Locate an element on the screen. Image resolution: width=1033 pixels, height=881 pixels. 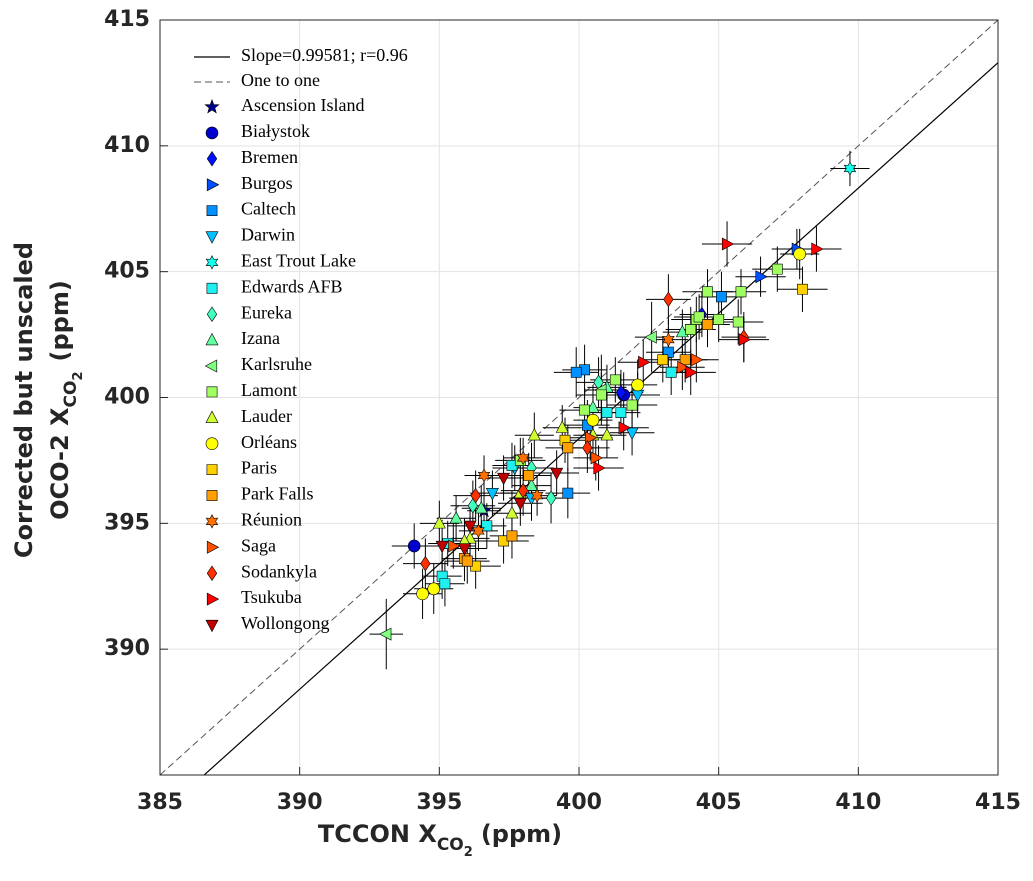
y-tick-label: 410 is located at coordinates (127, 145).